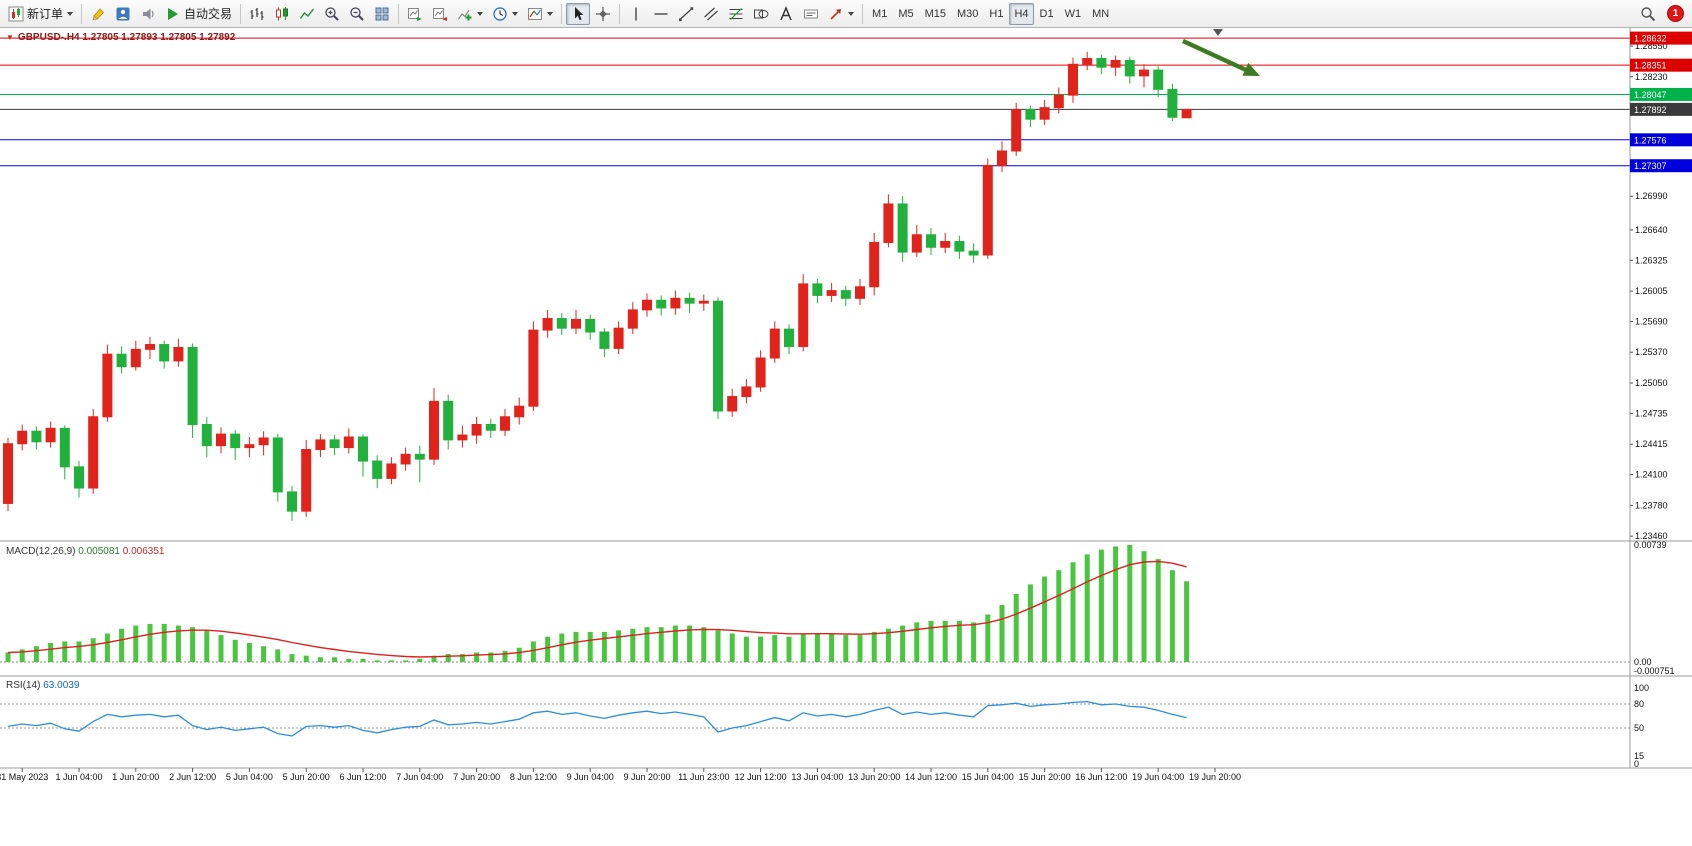 The height and width of the screenshot is (846, 1692). What do you see at coordinates (208, 14) in the screenshot?
I see `auto-trading-label: 自动交易` at bounding box center [208, 14].